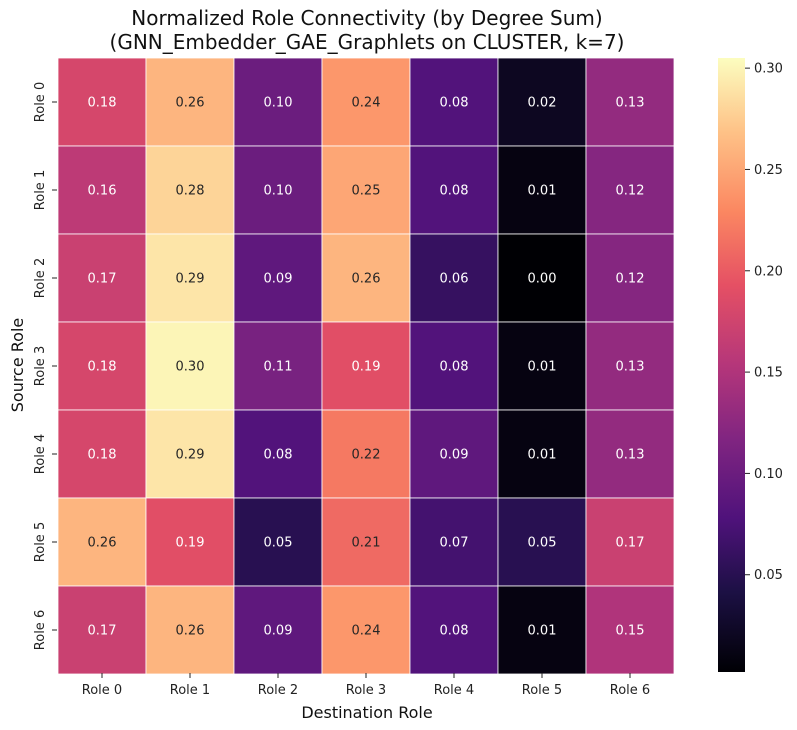  What do you see at coordinates (366, 690) in the screenshot?
I see `x-tick-label: Role 3` at bounding box center [366, 690].